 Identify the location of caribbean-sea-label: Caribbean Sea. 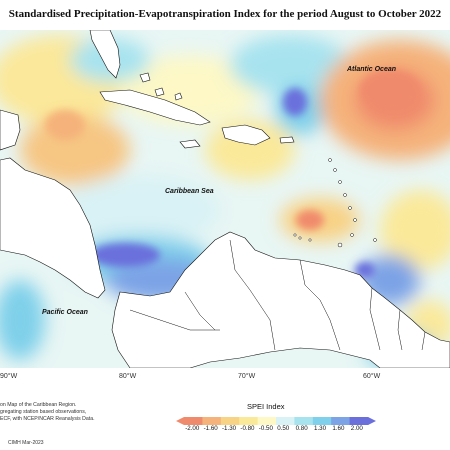
(189, 191).